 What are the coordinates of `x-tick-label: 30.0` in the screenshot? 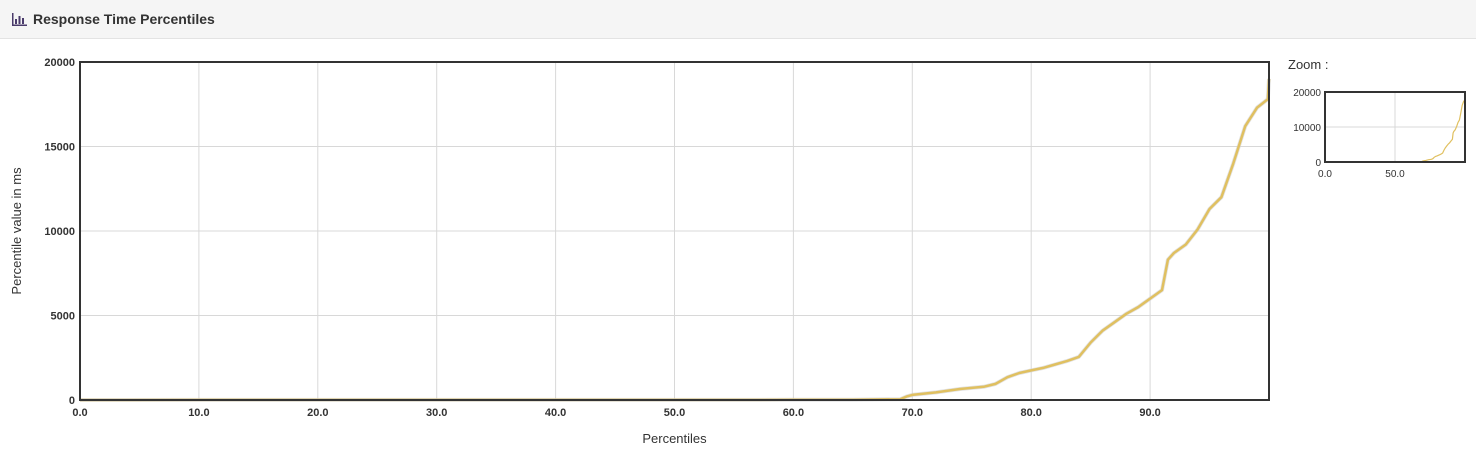 It's located at (436, 413).